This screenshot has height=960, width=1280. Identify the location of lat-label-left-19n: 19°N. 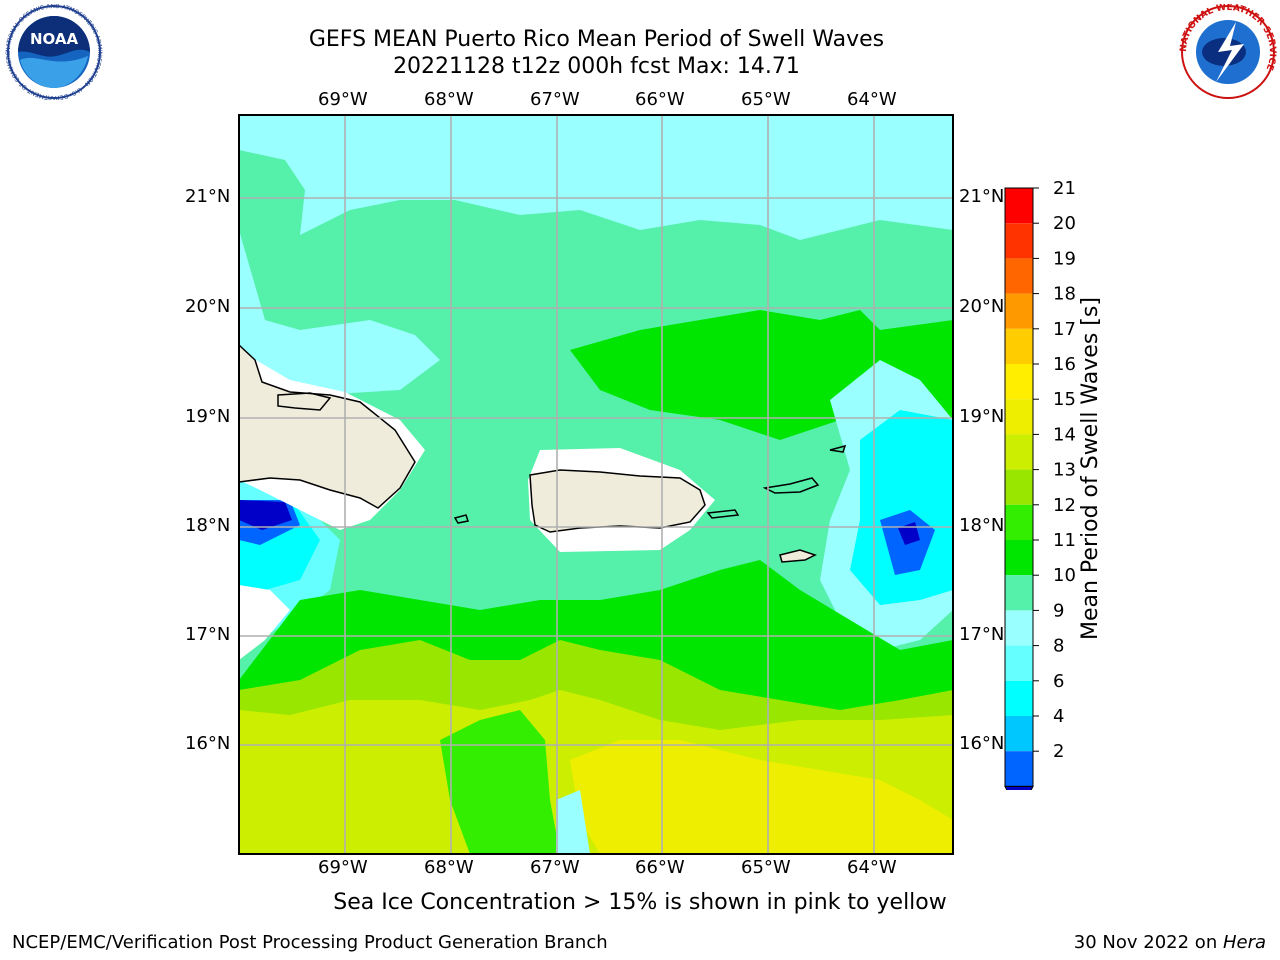
(208, 416).